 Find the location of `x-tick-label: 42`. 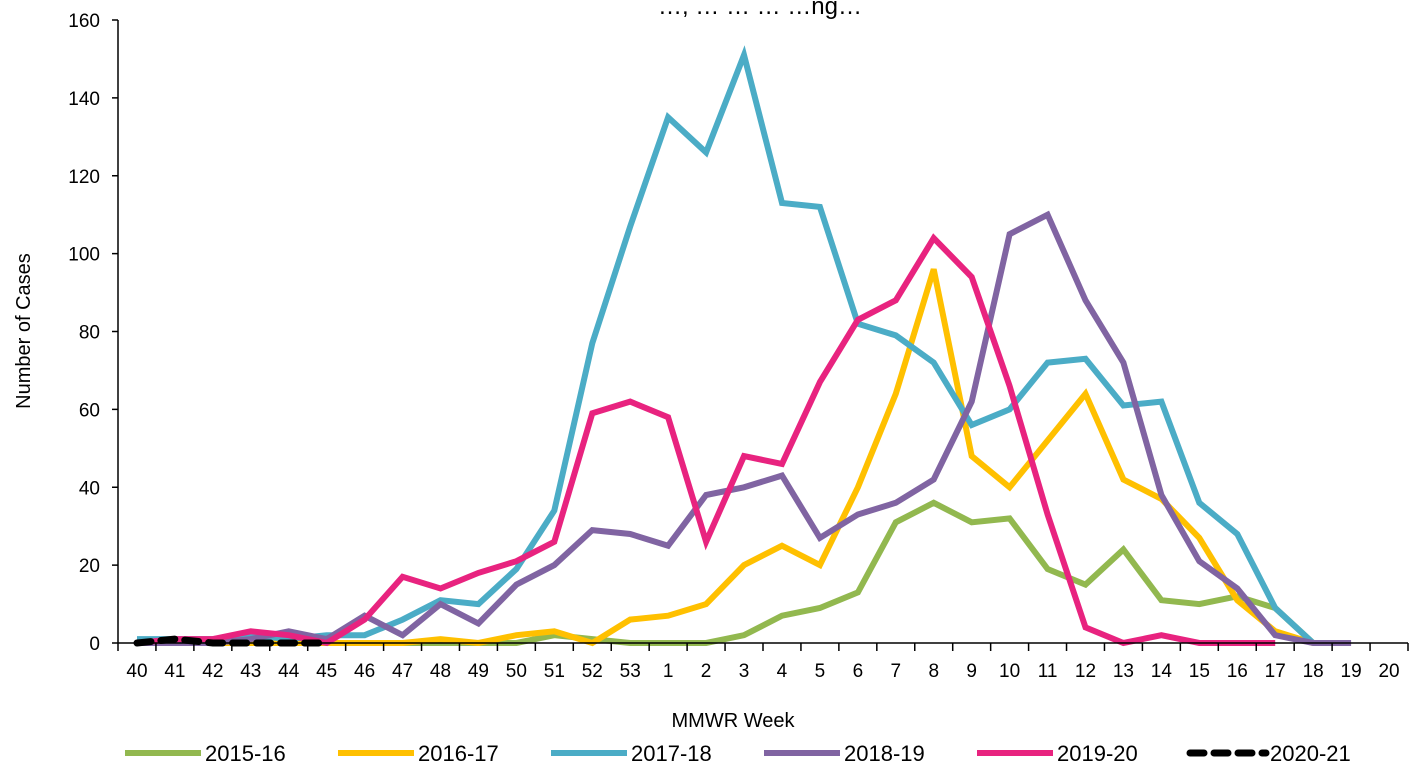

x-tick-label: 42 is located at coordinates (212, 671).